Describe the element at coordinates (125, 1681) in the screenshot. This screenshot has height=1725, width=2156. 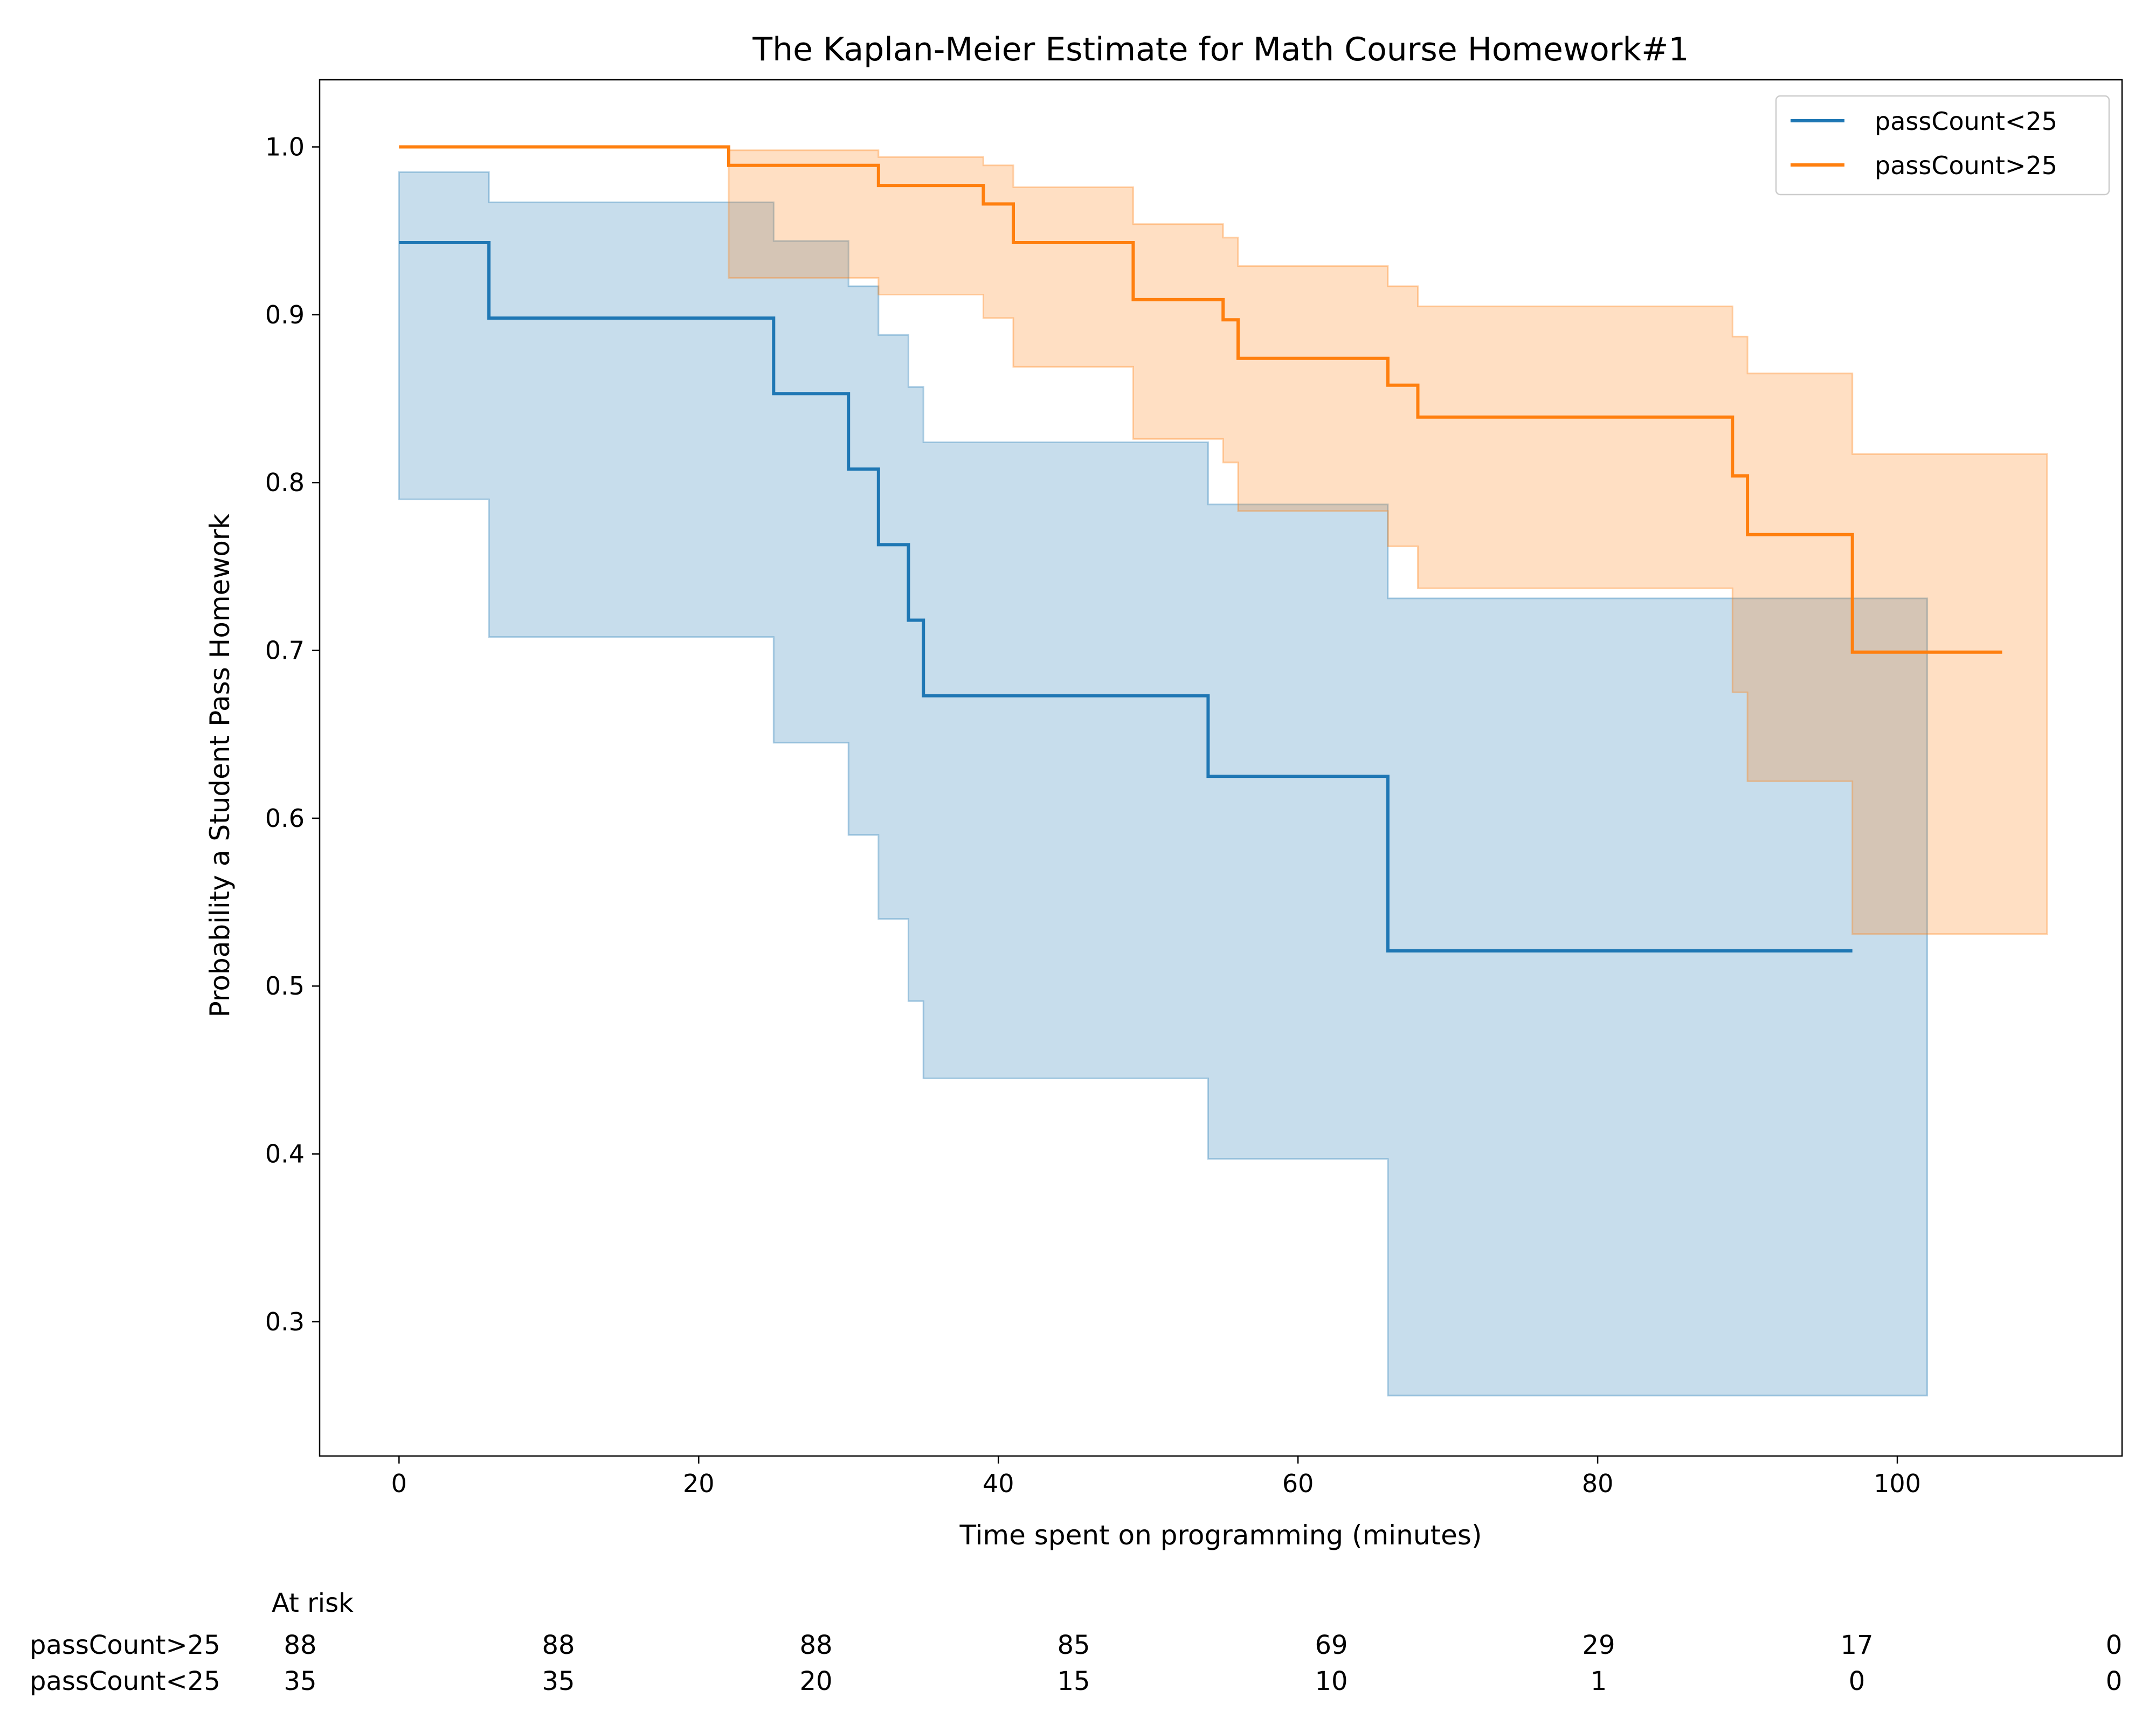
I see `at-risk-row-label-lt25: passCount<25` at that location.